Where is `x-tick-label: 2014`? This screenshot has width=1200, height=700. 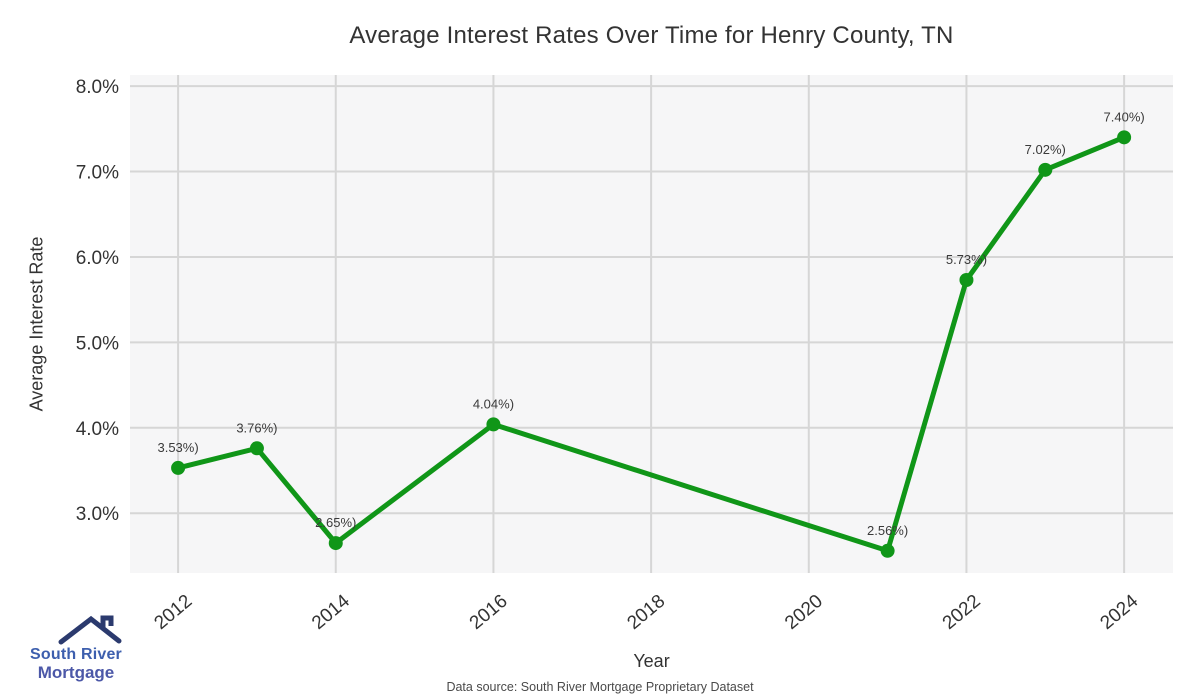
x-tick-label: 2014 is located at coordinates (331, 612).